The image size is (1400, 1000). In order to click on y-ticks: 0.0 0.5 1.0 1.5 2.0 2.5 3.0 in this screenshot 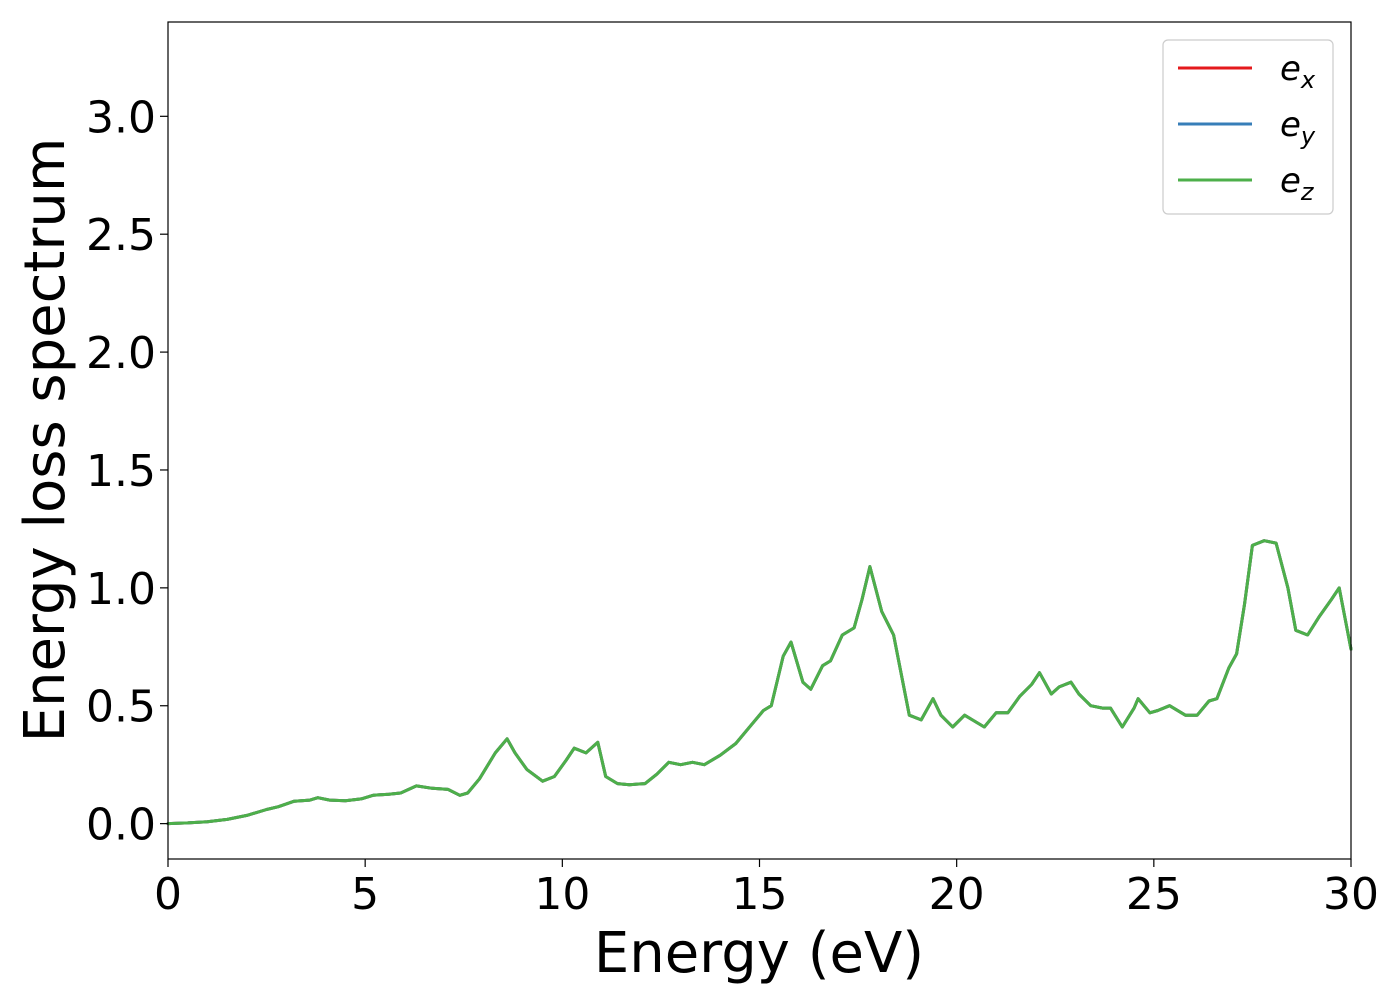, I will do `click(127, 471)`.